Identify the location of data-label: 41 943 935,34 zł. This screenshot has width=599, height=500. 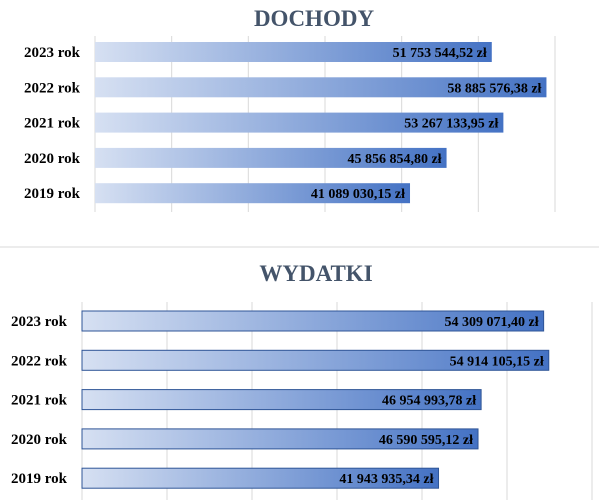
(386, 479).